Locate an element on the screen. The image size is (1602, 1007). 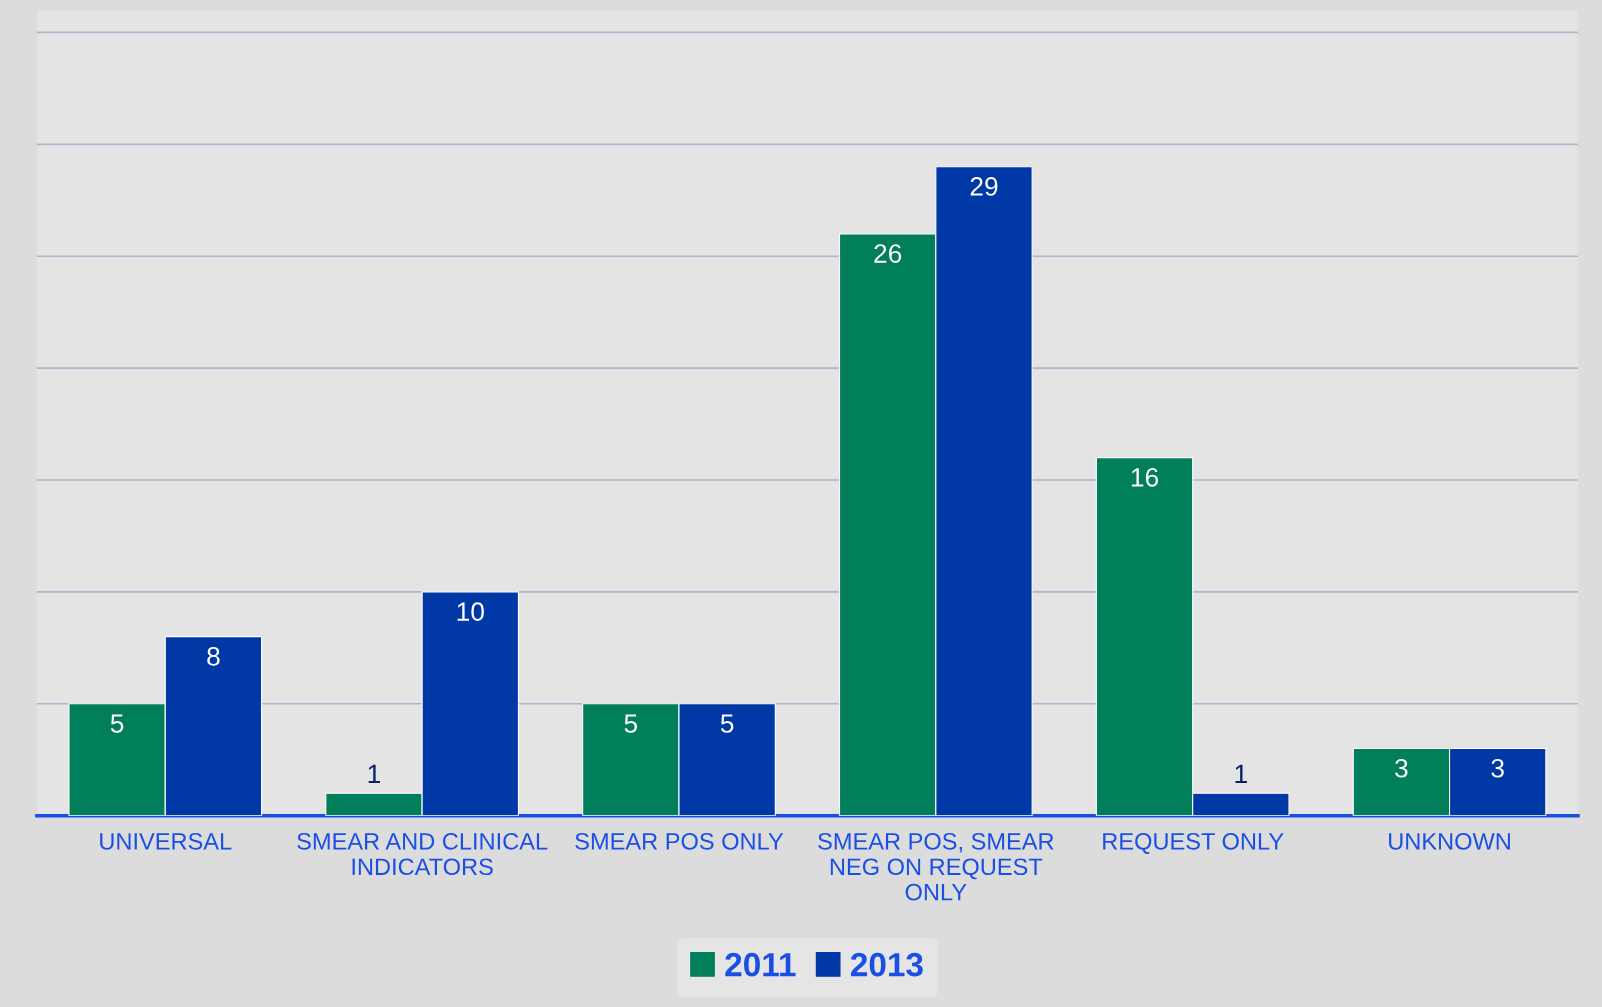
legend-label: 2011 is located at coordinates (760, 964).